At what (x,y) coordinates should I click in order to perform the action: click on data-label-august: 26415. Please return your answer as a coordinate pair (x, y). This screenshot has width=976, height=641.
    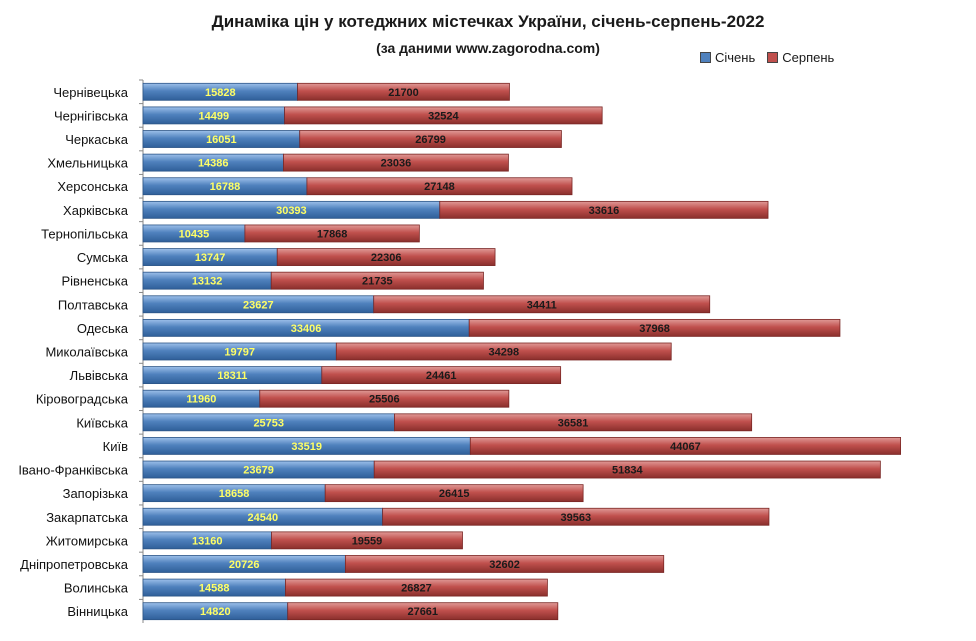
    Looking at the image, I should click on (454, 494).